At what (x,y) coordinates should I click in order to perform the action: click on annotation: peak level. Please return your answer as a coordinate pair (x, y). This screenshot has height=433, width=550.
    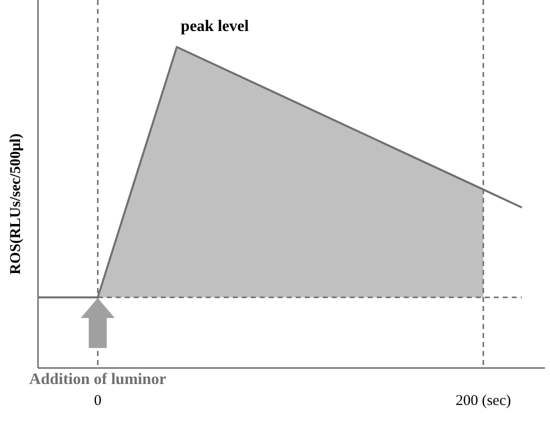
    Looking at the image, I should click on (215, 26).